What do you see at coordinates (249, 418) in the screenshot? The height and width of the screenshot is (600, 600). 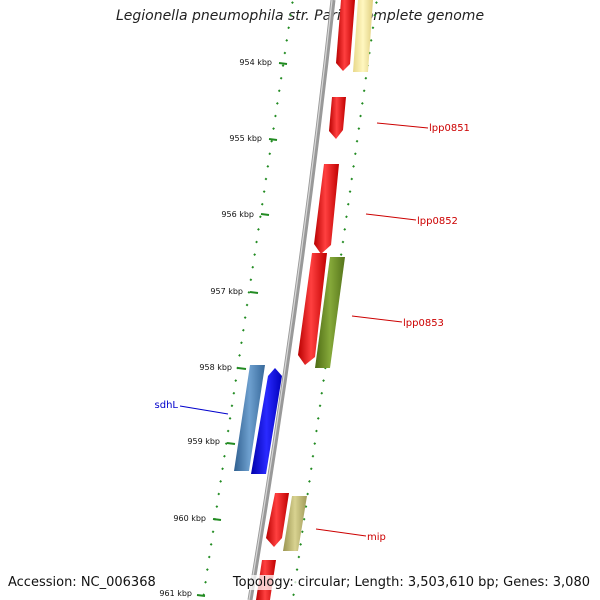 I see `gene-sdhL` at bounding box center [249, 418].